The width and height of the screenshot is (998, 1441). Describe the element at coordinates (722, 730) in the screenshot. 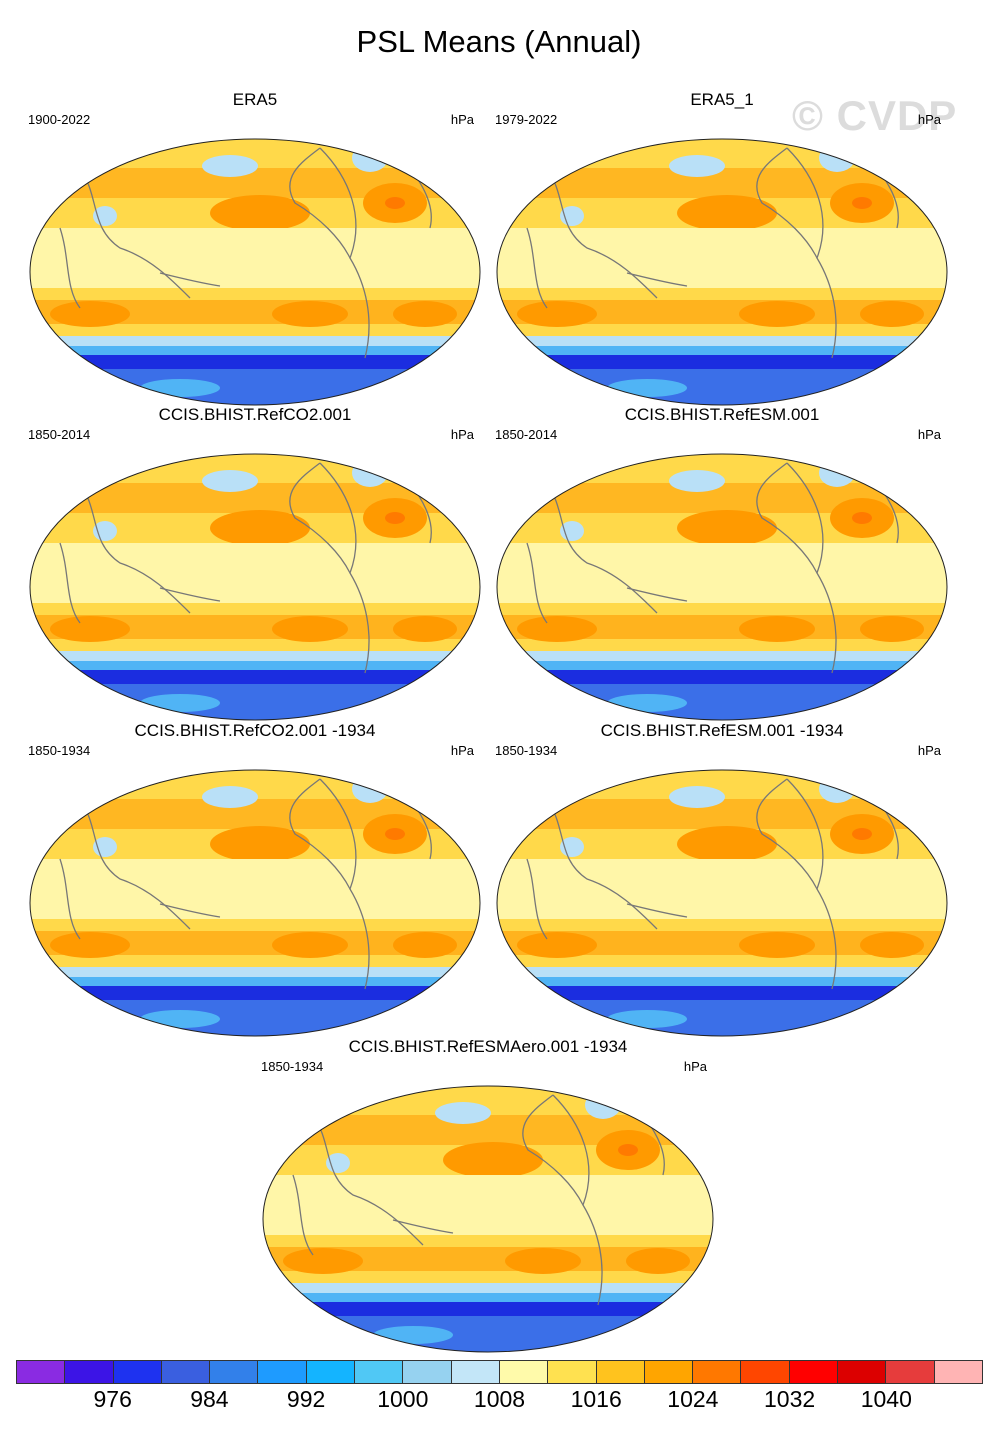

I see `panel-title: CCIS.BHIST.RefESM.001 -1934` at that location.